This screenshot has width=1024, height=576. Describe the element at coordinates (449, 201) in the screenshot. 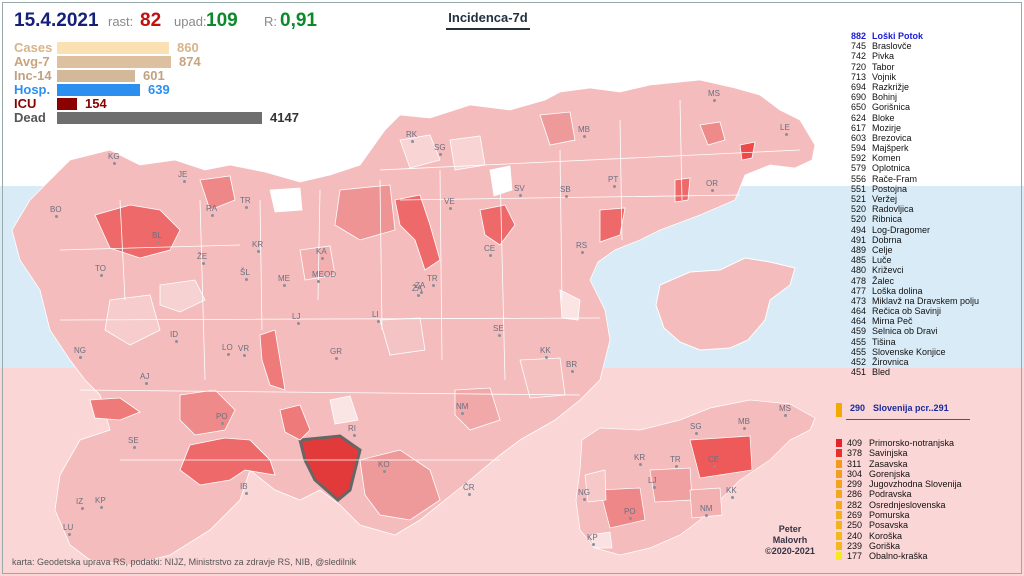

I see `map-label: VE` at that location.